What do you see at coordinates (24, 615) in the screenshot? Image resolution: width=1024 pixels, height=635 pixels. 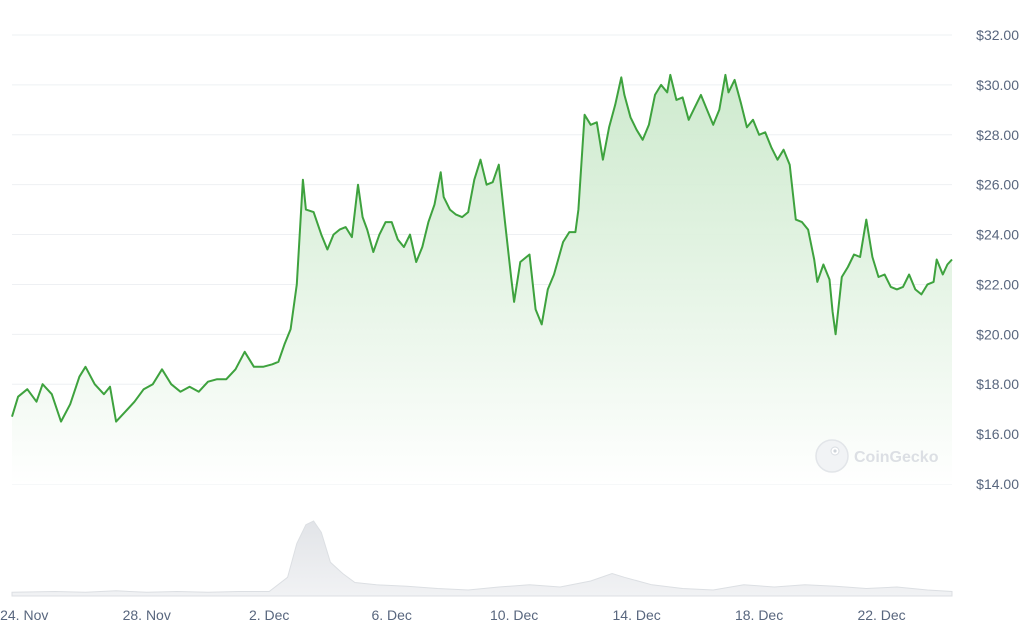 I see `x-tick-label: 24. Nov` at bounding box center [24, 615].